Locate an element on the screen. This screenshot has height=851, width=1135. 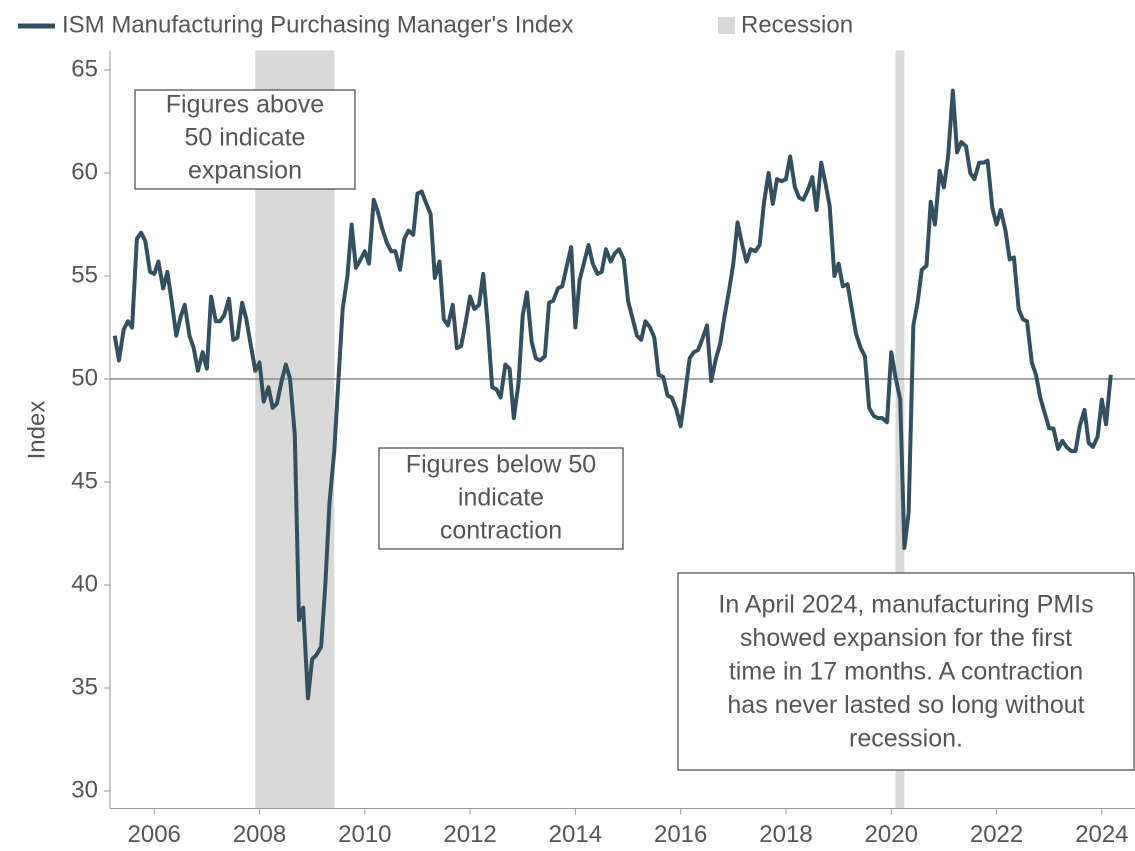
y-tick-label: 30 is located at coordinates (84, 789).